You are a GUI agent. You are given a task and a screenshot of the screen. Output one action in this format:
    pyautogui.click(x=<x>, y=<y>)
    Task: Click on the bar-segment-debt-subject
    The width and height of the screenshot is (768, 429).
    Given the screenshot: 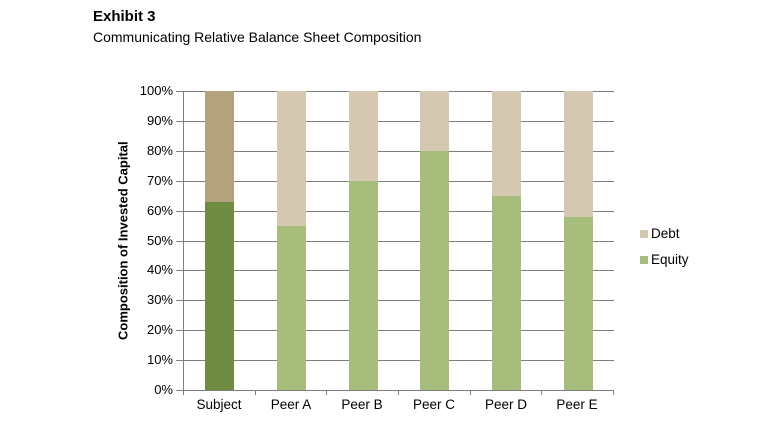 What is the action you would take?
    pyautogui.click(x=219, y=146)
    